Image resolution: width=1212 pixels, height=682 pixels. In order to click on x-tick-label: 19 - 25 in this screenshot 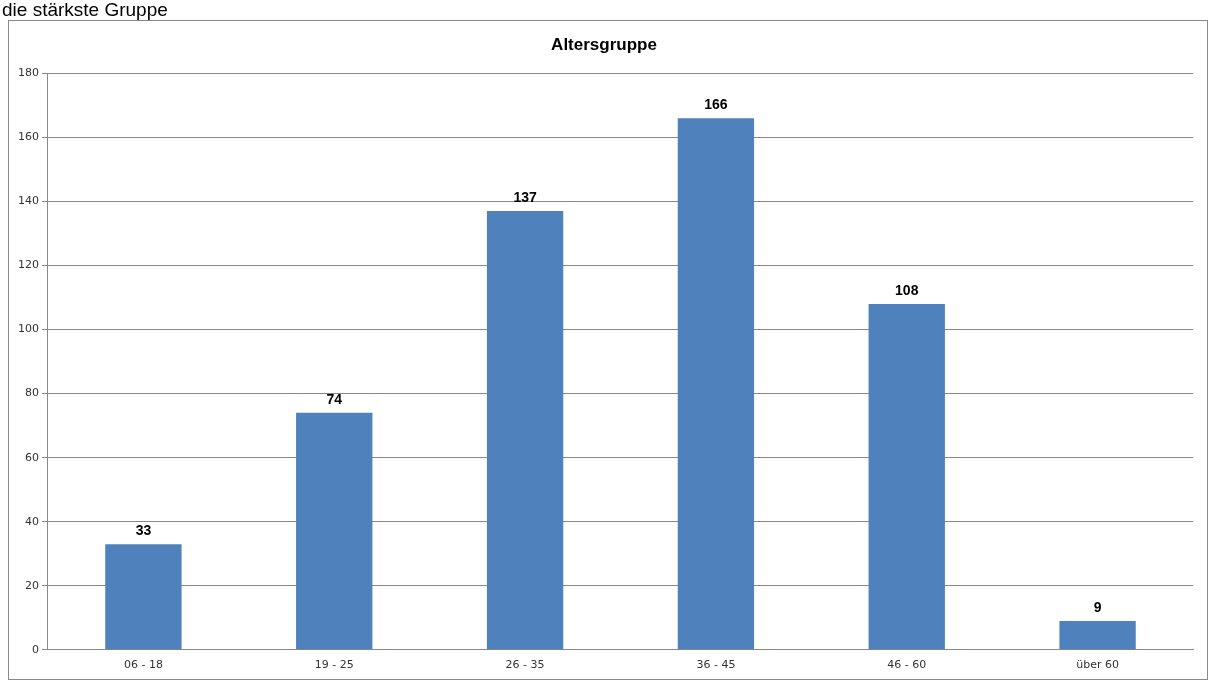, I will do `click(334, 665)`.